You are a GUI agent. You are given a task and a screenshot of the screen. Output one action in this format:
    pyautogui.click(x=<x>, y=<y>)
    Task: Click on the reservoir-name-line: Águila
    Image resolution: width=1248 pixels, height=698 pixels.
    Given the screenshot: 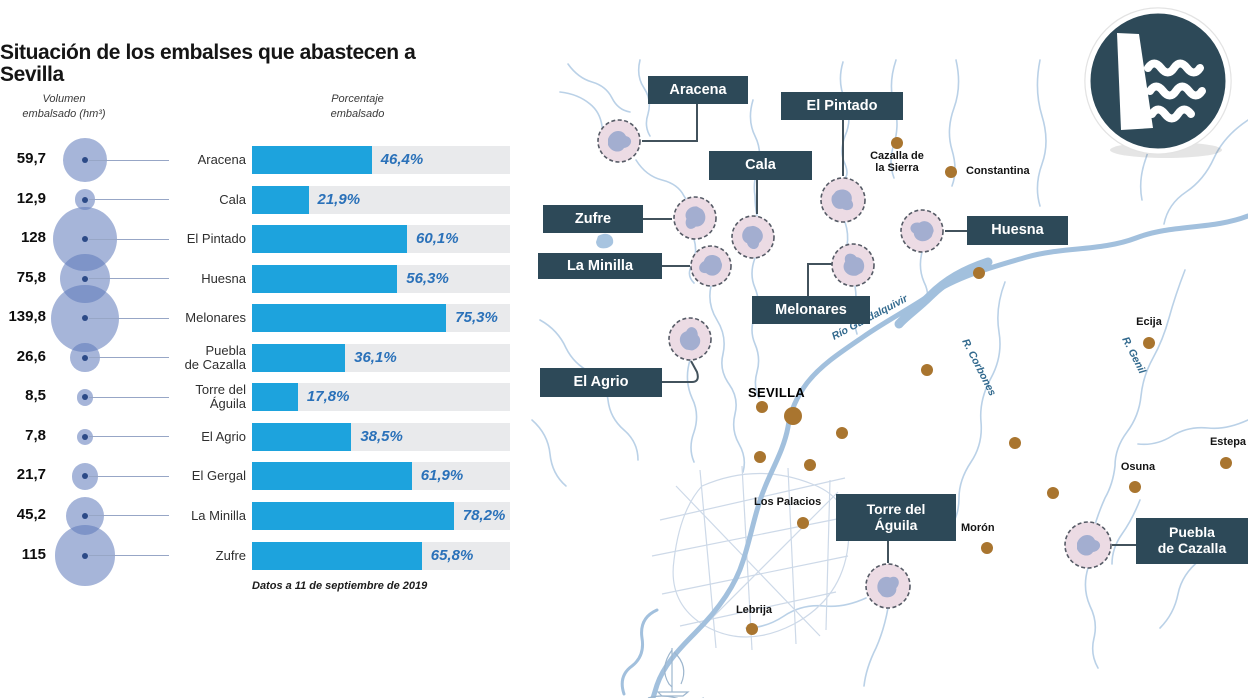 What is the action you would take?
    pyautogui.click(x=227, y=404)
    